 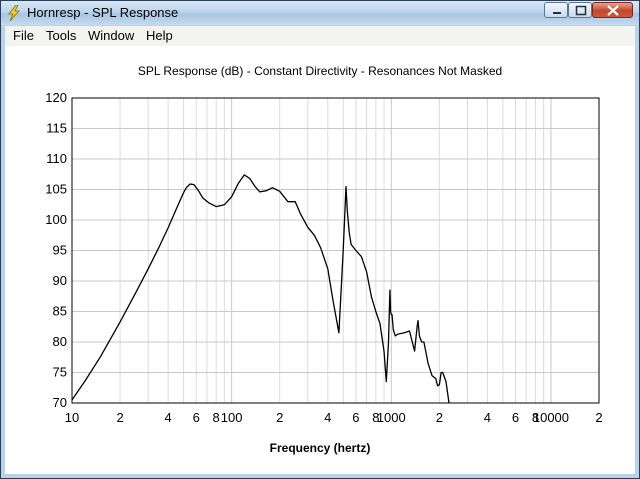 What do you see at coordinates (159, 35) in the screenshot?
I see `menu-help: Help` at bounding box center [159, 35].